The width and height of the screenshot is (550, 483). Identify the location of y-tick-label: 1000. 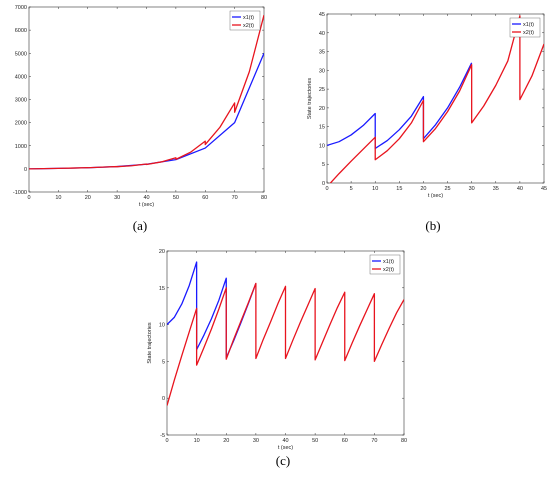
(21, 147).